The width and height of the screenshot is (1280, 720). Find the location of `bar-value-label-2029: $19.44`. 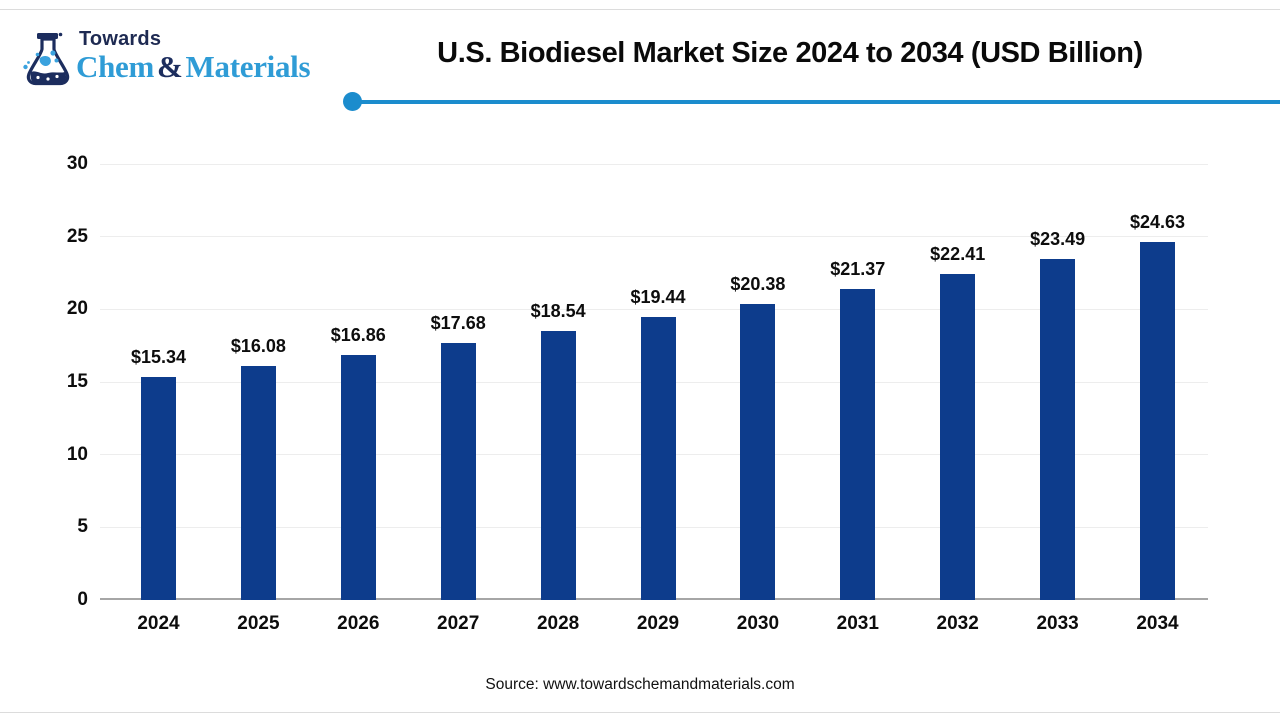

bar-value-label-2029: $19.44 is located at coordinates (658, 297).